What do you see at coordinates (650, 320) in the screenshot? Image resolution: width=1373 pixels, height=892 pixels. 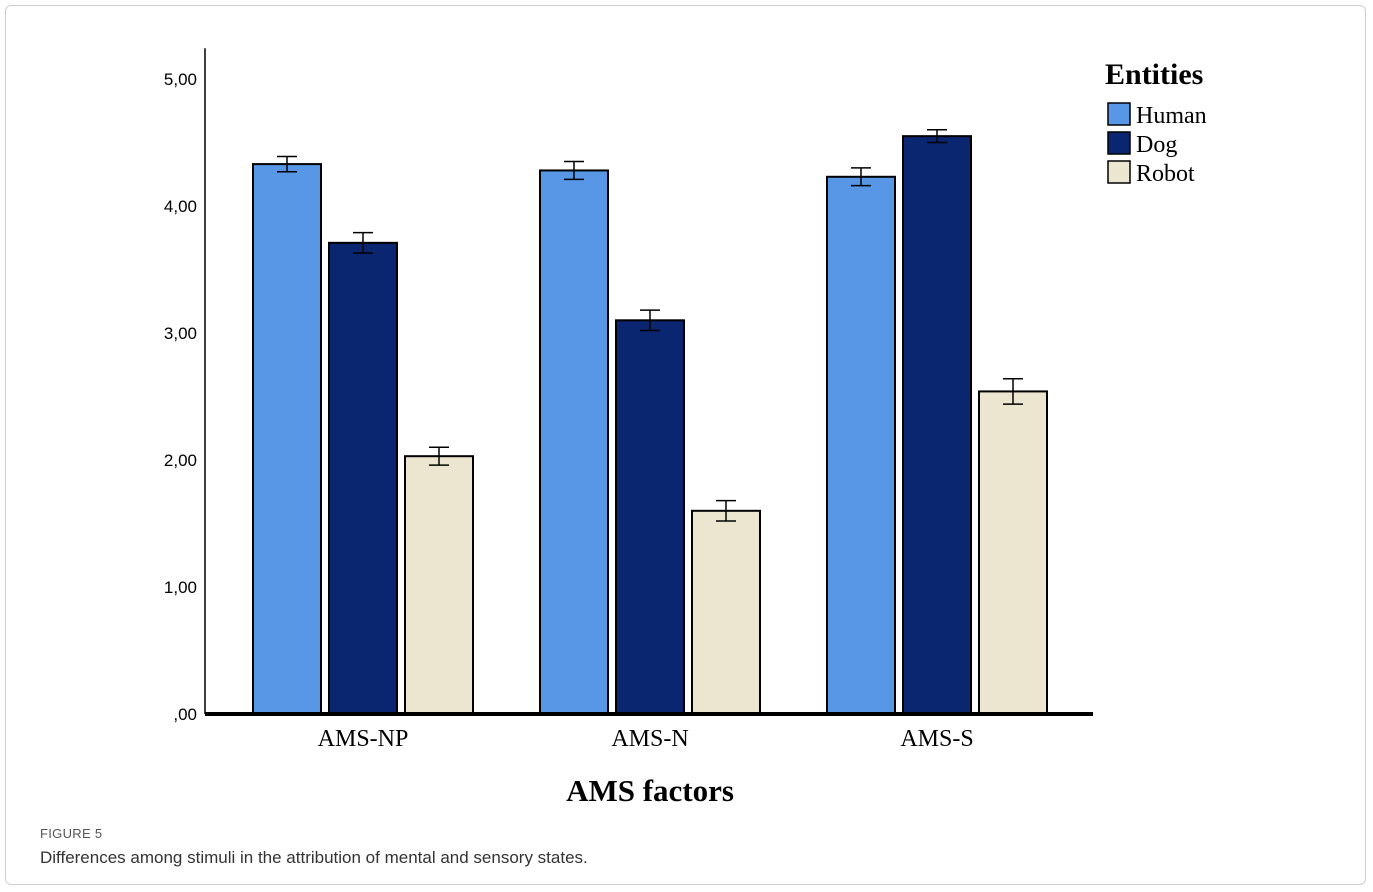 I see `error-bar-ams-n-dog` at bounding box center [650, 320].